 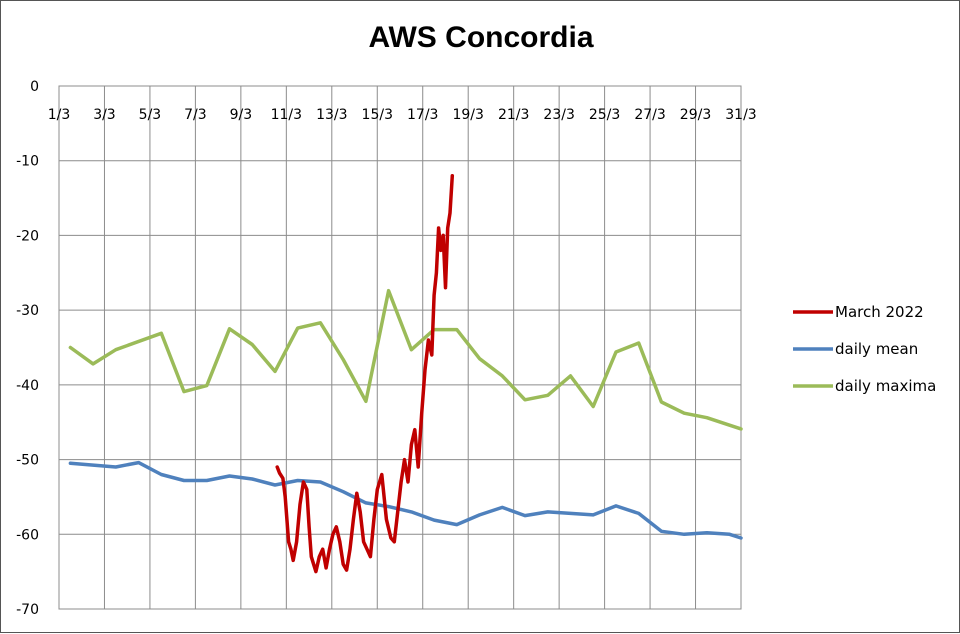 I want to click on x-tick-label: 9/3, so click(x=241, y=115).